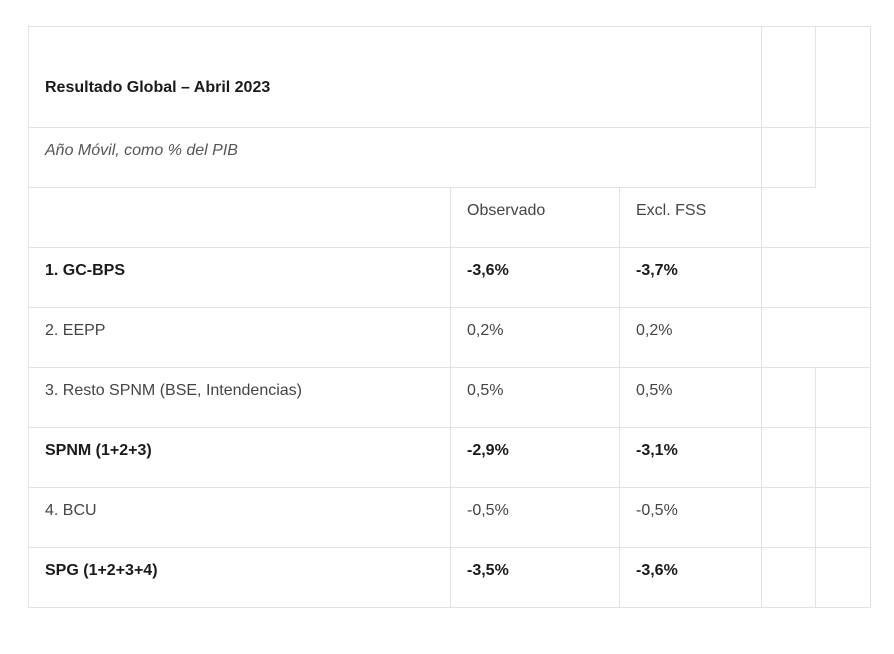  Describe the element at coordinates (239, 337) in the screenshot. I see `row-label-cell: 2. EEPP` at that location.